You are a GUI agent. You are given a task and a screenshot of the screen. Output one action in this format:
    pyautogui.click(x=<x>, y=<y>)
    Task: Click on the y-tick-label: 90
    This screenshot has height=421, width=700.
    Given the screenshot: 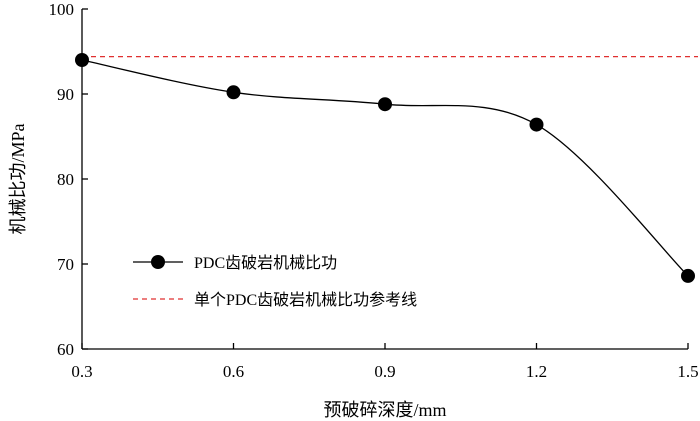 What is the action you would take?
    pyautogui.click(x=65, y=94)
    